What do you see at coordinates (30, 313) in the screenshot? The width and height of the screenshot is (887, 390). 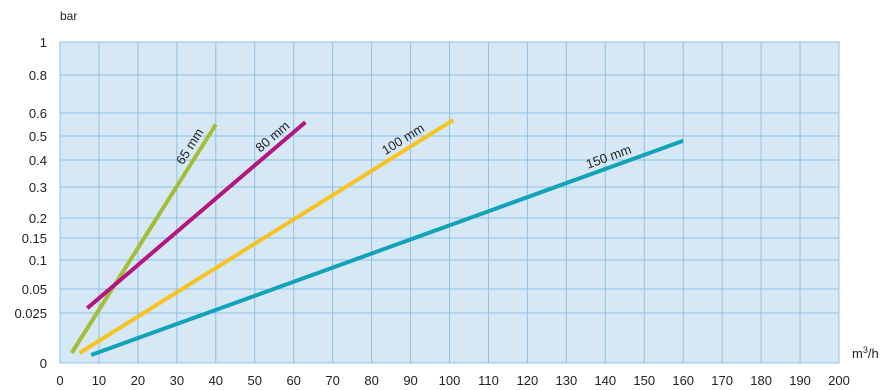 I see `y-tick-label: 0.025` at bounding box center [30, 313].